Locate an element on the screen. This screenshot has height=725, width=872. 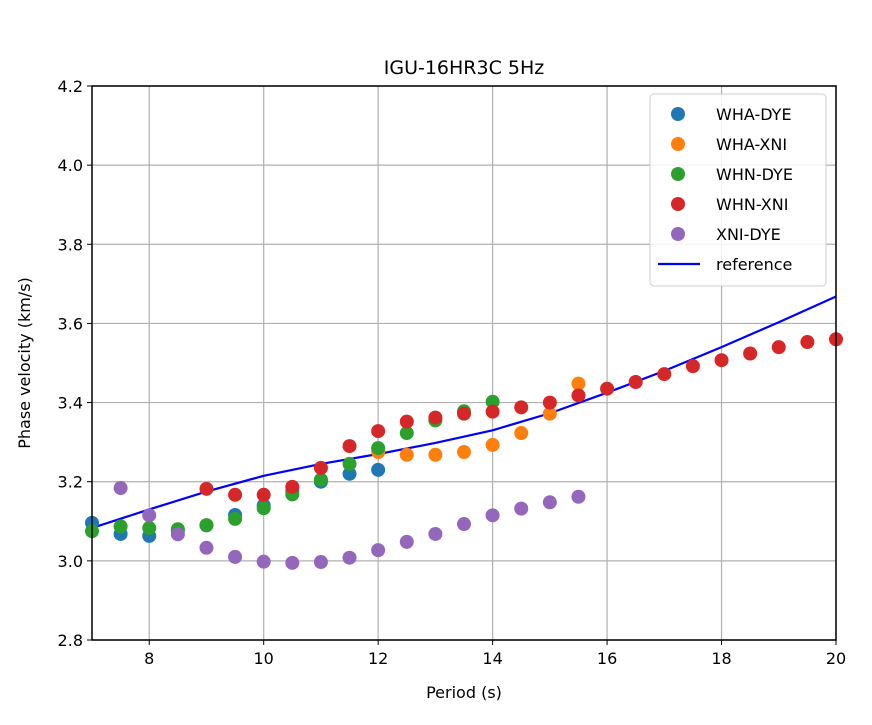
y-tick-label: 4.2 is located at coordinates (70, 86).